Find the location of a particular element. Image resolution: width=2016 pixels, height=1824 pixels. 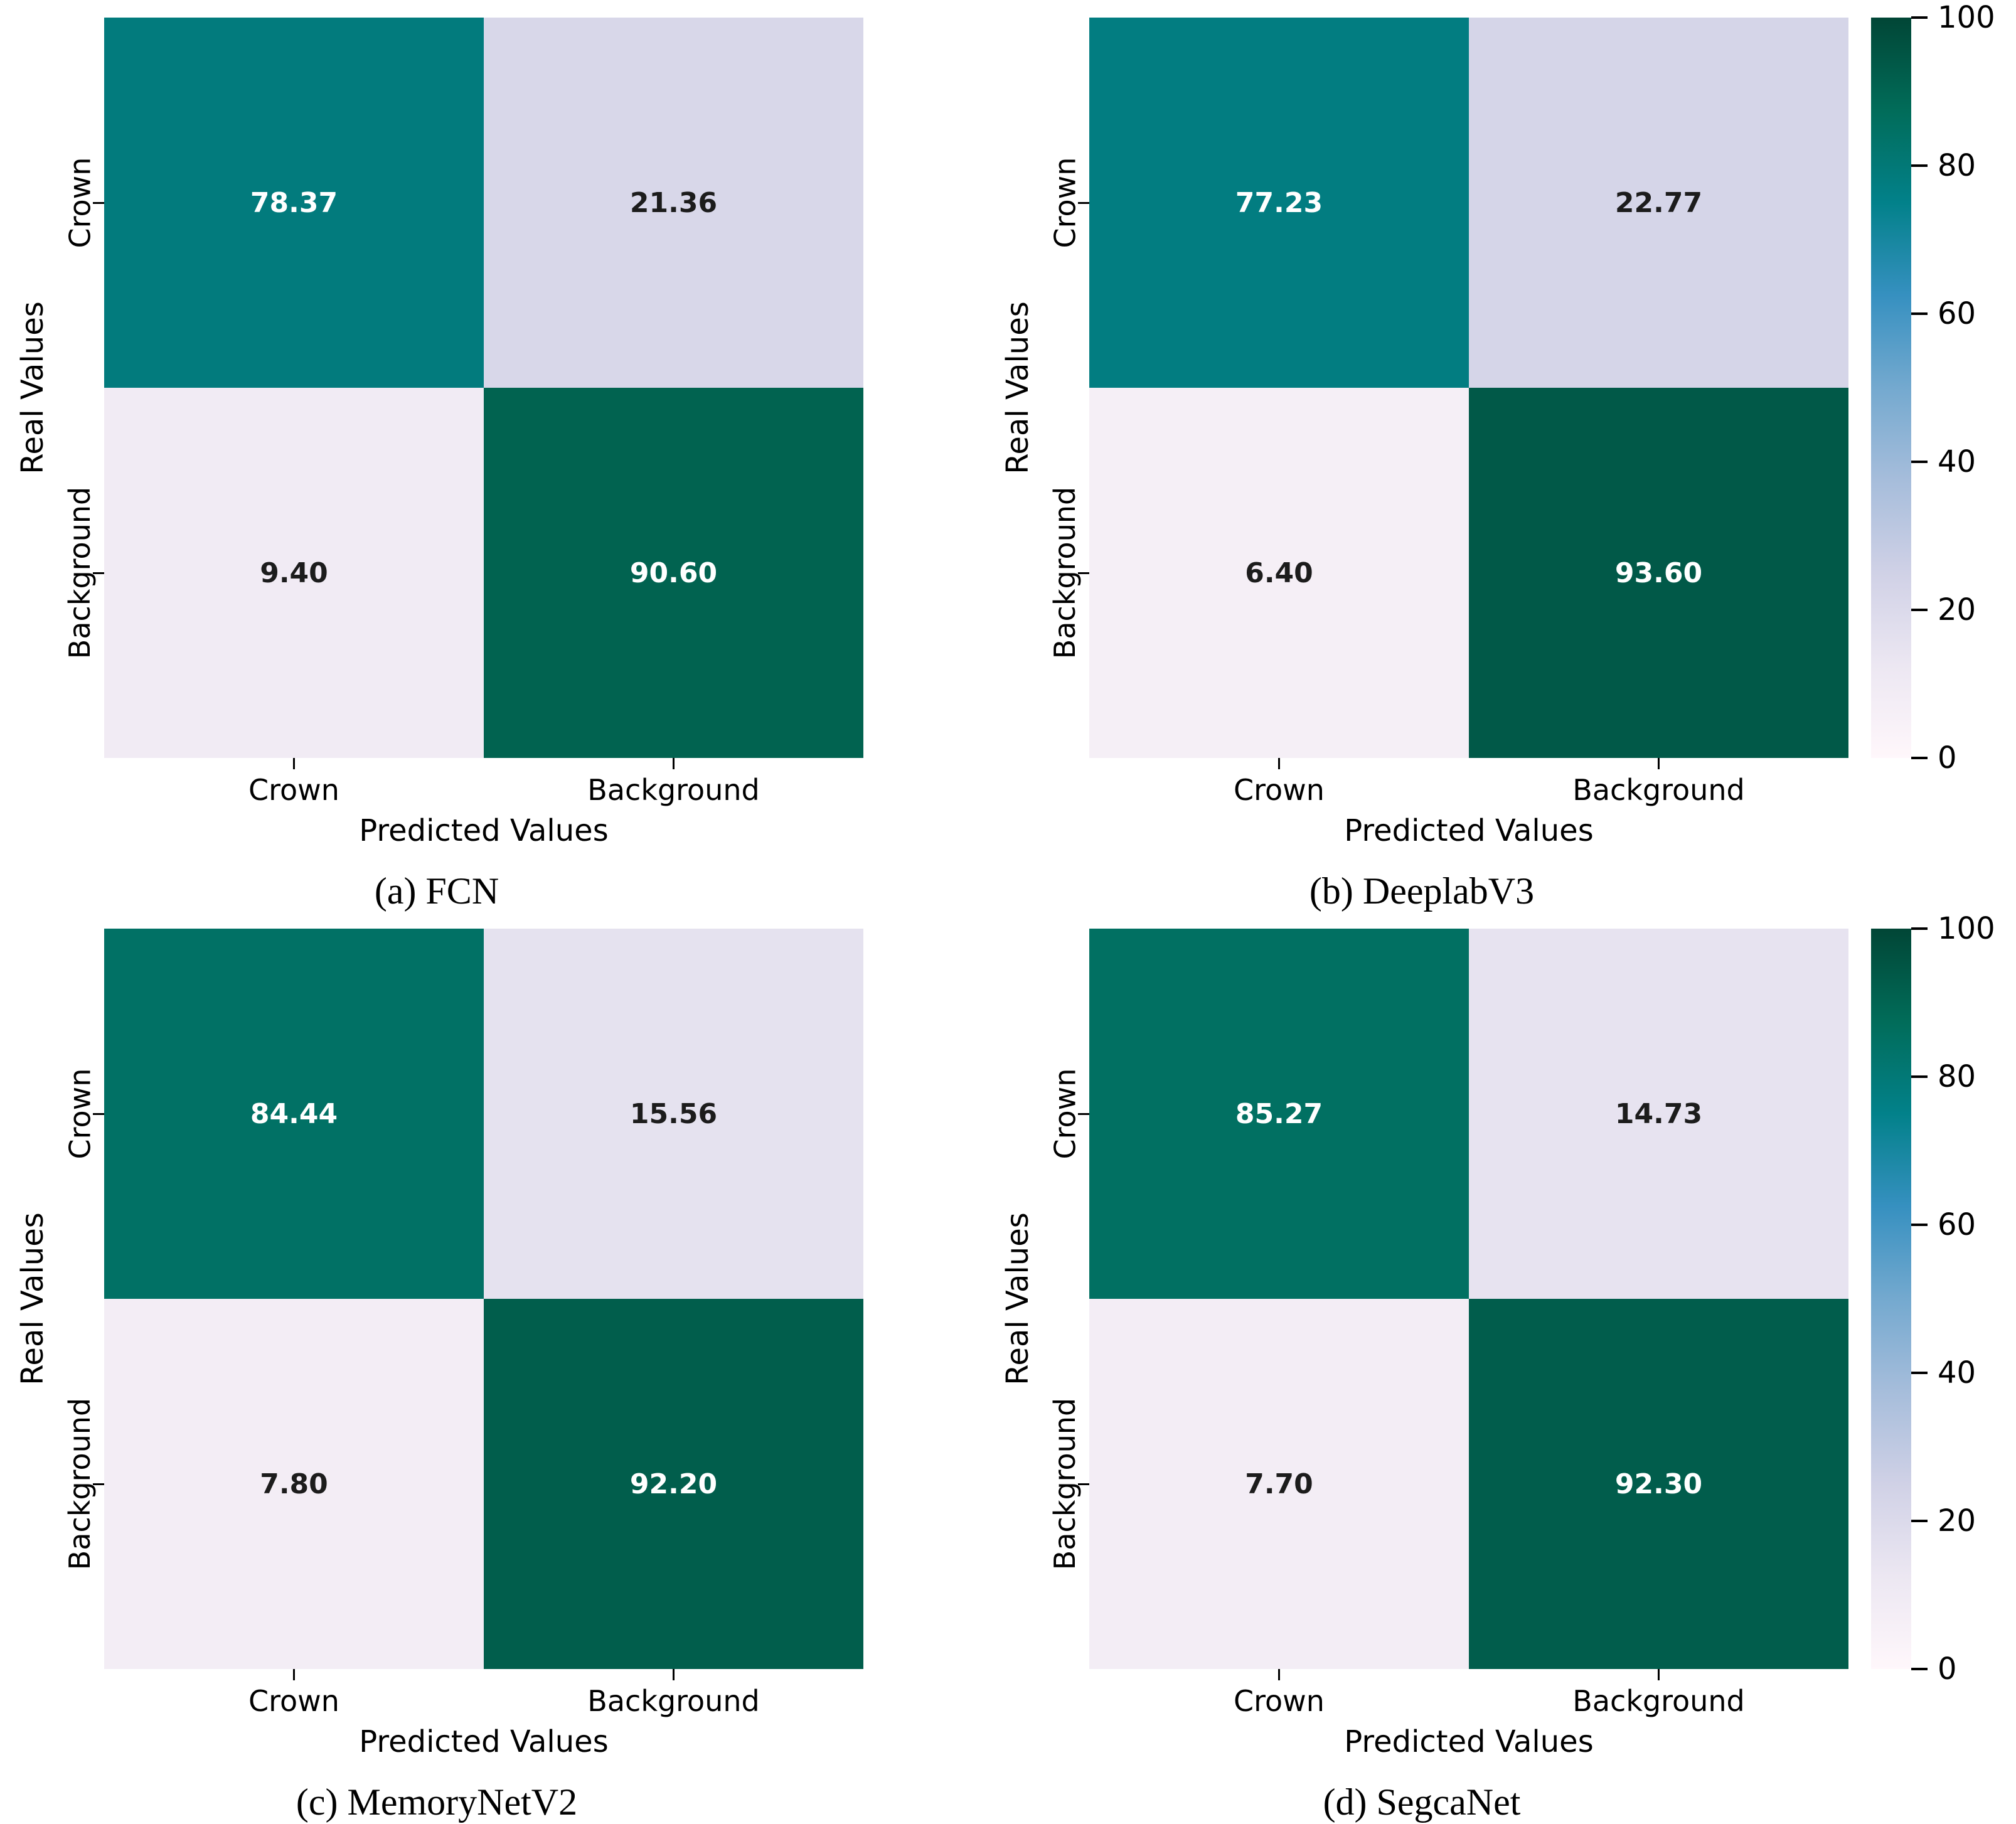

heatmap-cell-background-background: 92.20 is located at coordinates (673, 1484).